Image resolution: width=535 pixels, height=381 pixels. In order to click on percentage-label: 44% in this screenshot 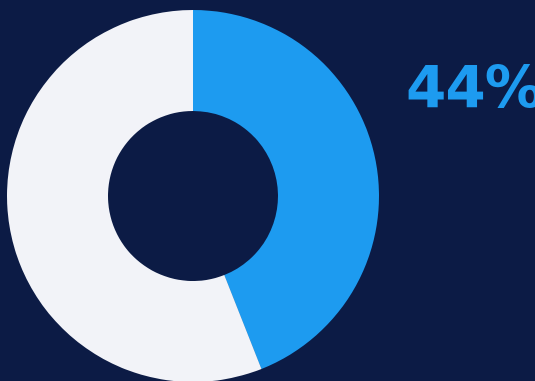, I will do `click(470, 87)`.